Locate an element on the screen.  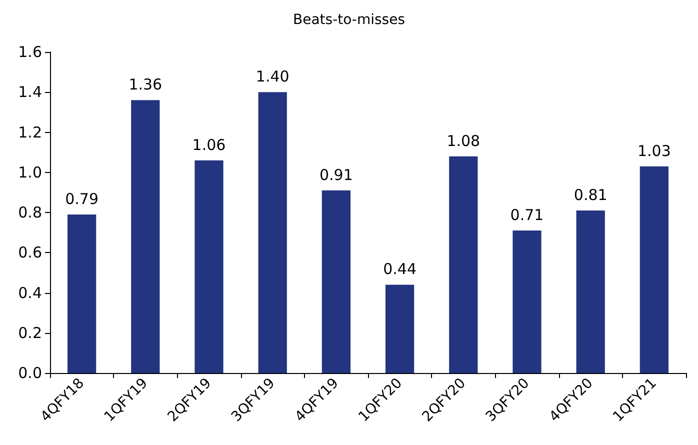
y-tick-label: 0.8 is located at coordinates (30, 213).